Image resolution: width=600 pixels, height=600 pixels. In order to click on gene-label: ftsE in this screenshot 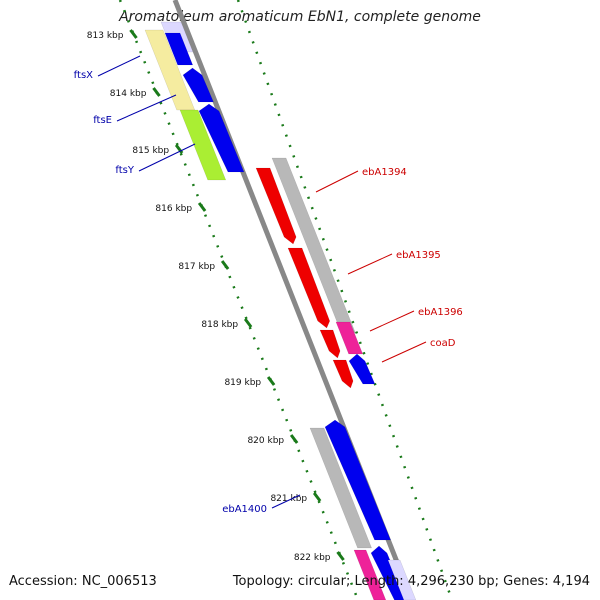, I will do `click(102, 120)`.